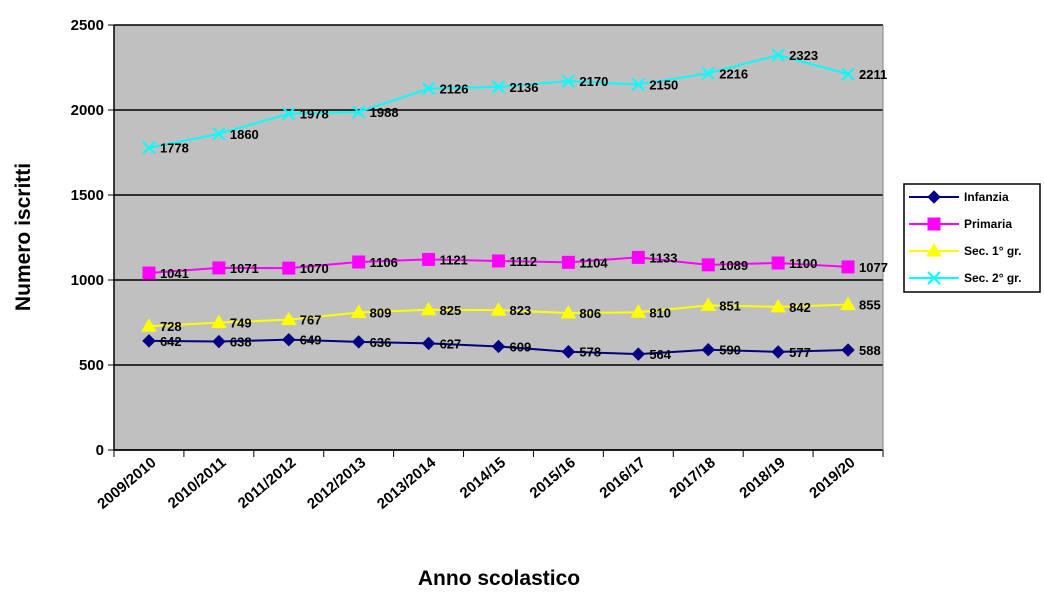 The width and height of the screenshot is (1044, 595). What do you see at coordinates (311, 340) in the screenshot?
I see `data-label-infanzia: 649` at bounding box center [311, 340].